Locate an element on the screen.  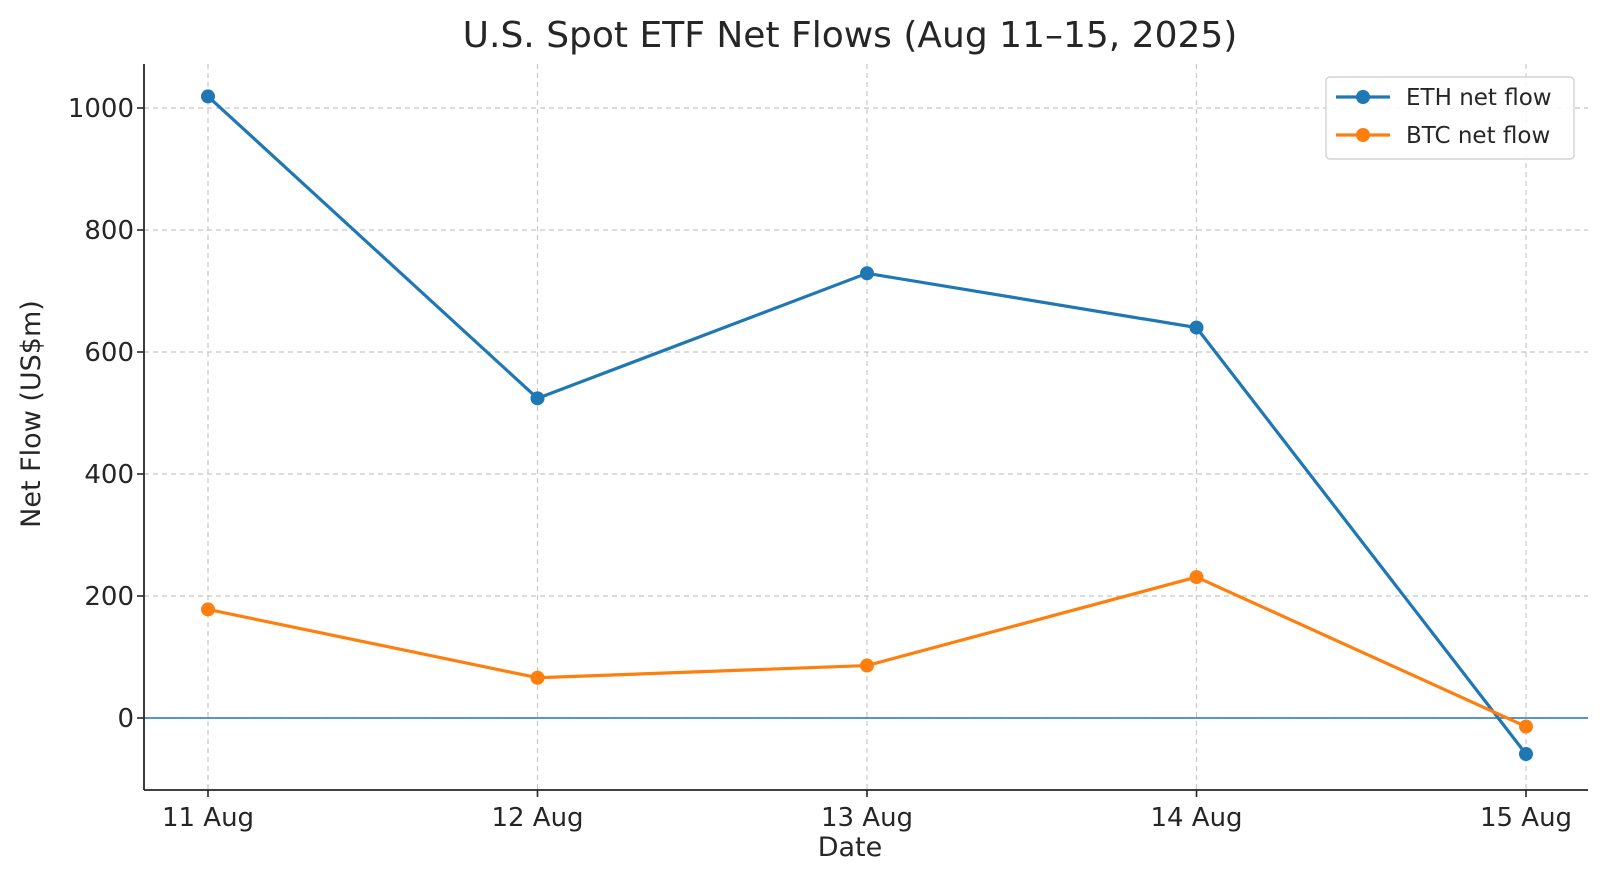
y-axis-label: Net Flow (US$m) is located at coordinates (31, 414).